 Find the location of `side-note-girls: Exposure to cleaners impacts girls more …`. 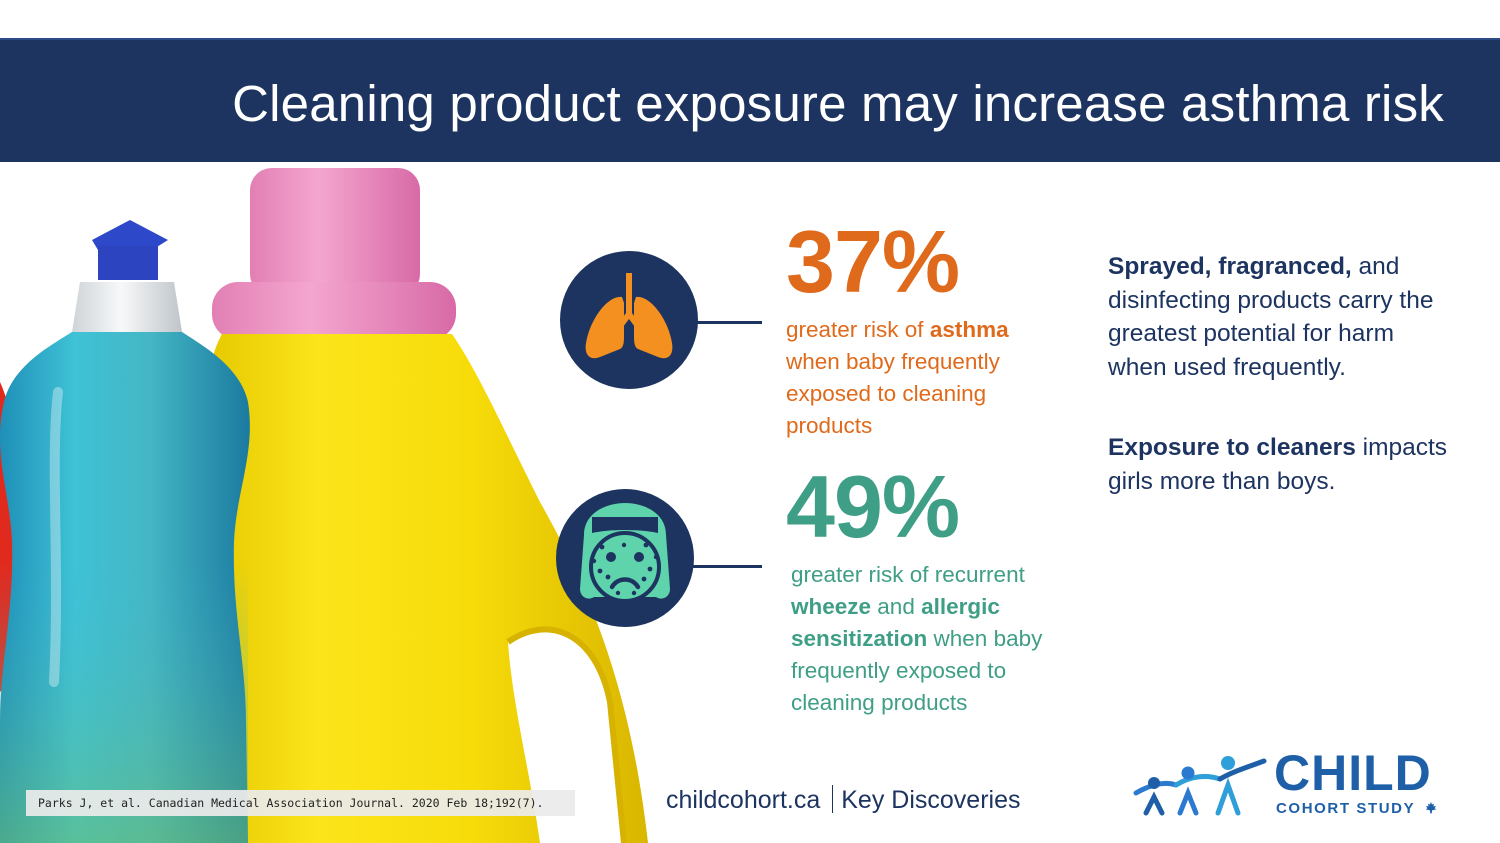

side-note-girls: Exposure to cleaners impacts girls more … is located at coordinates (1278, 464).